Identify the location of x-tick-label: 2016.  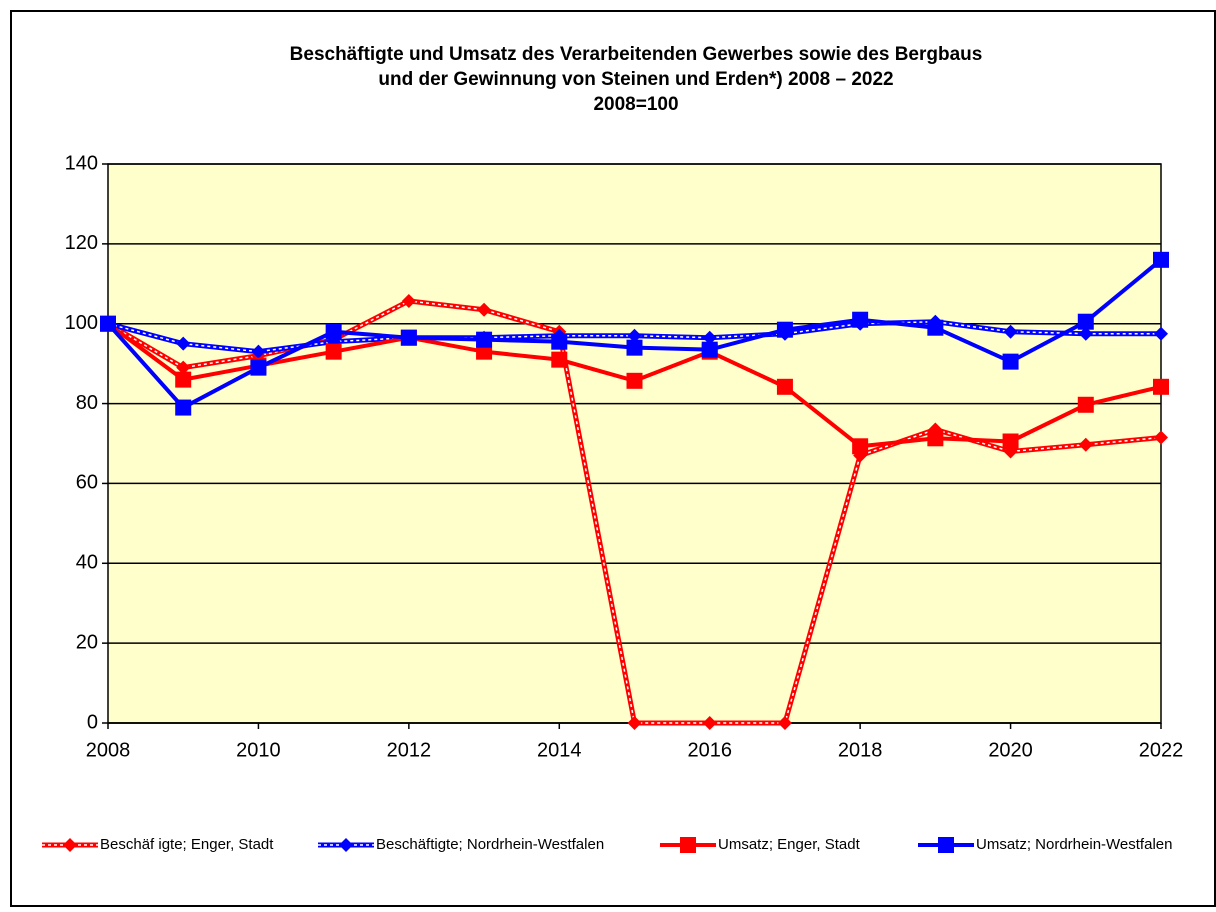
(709, 750).